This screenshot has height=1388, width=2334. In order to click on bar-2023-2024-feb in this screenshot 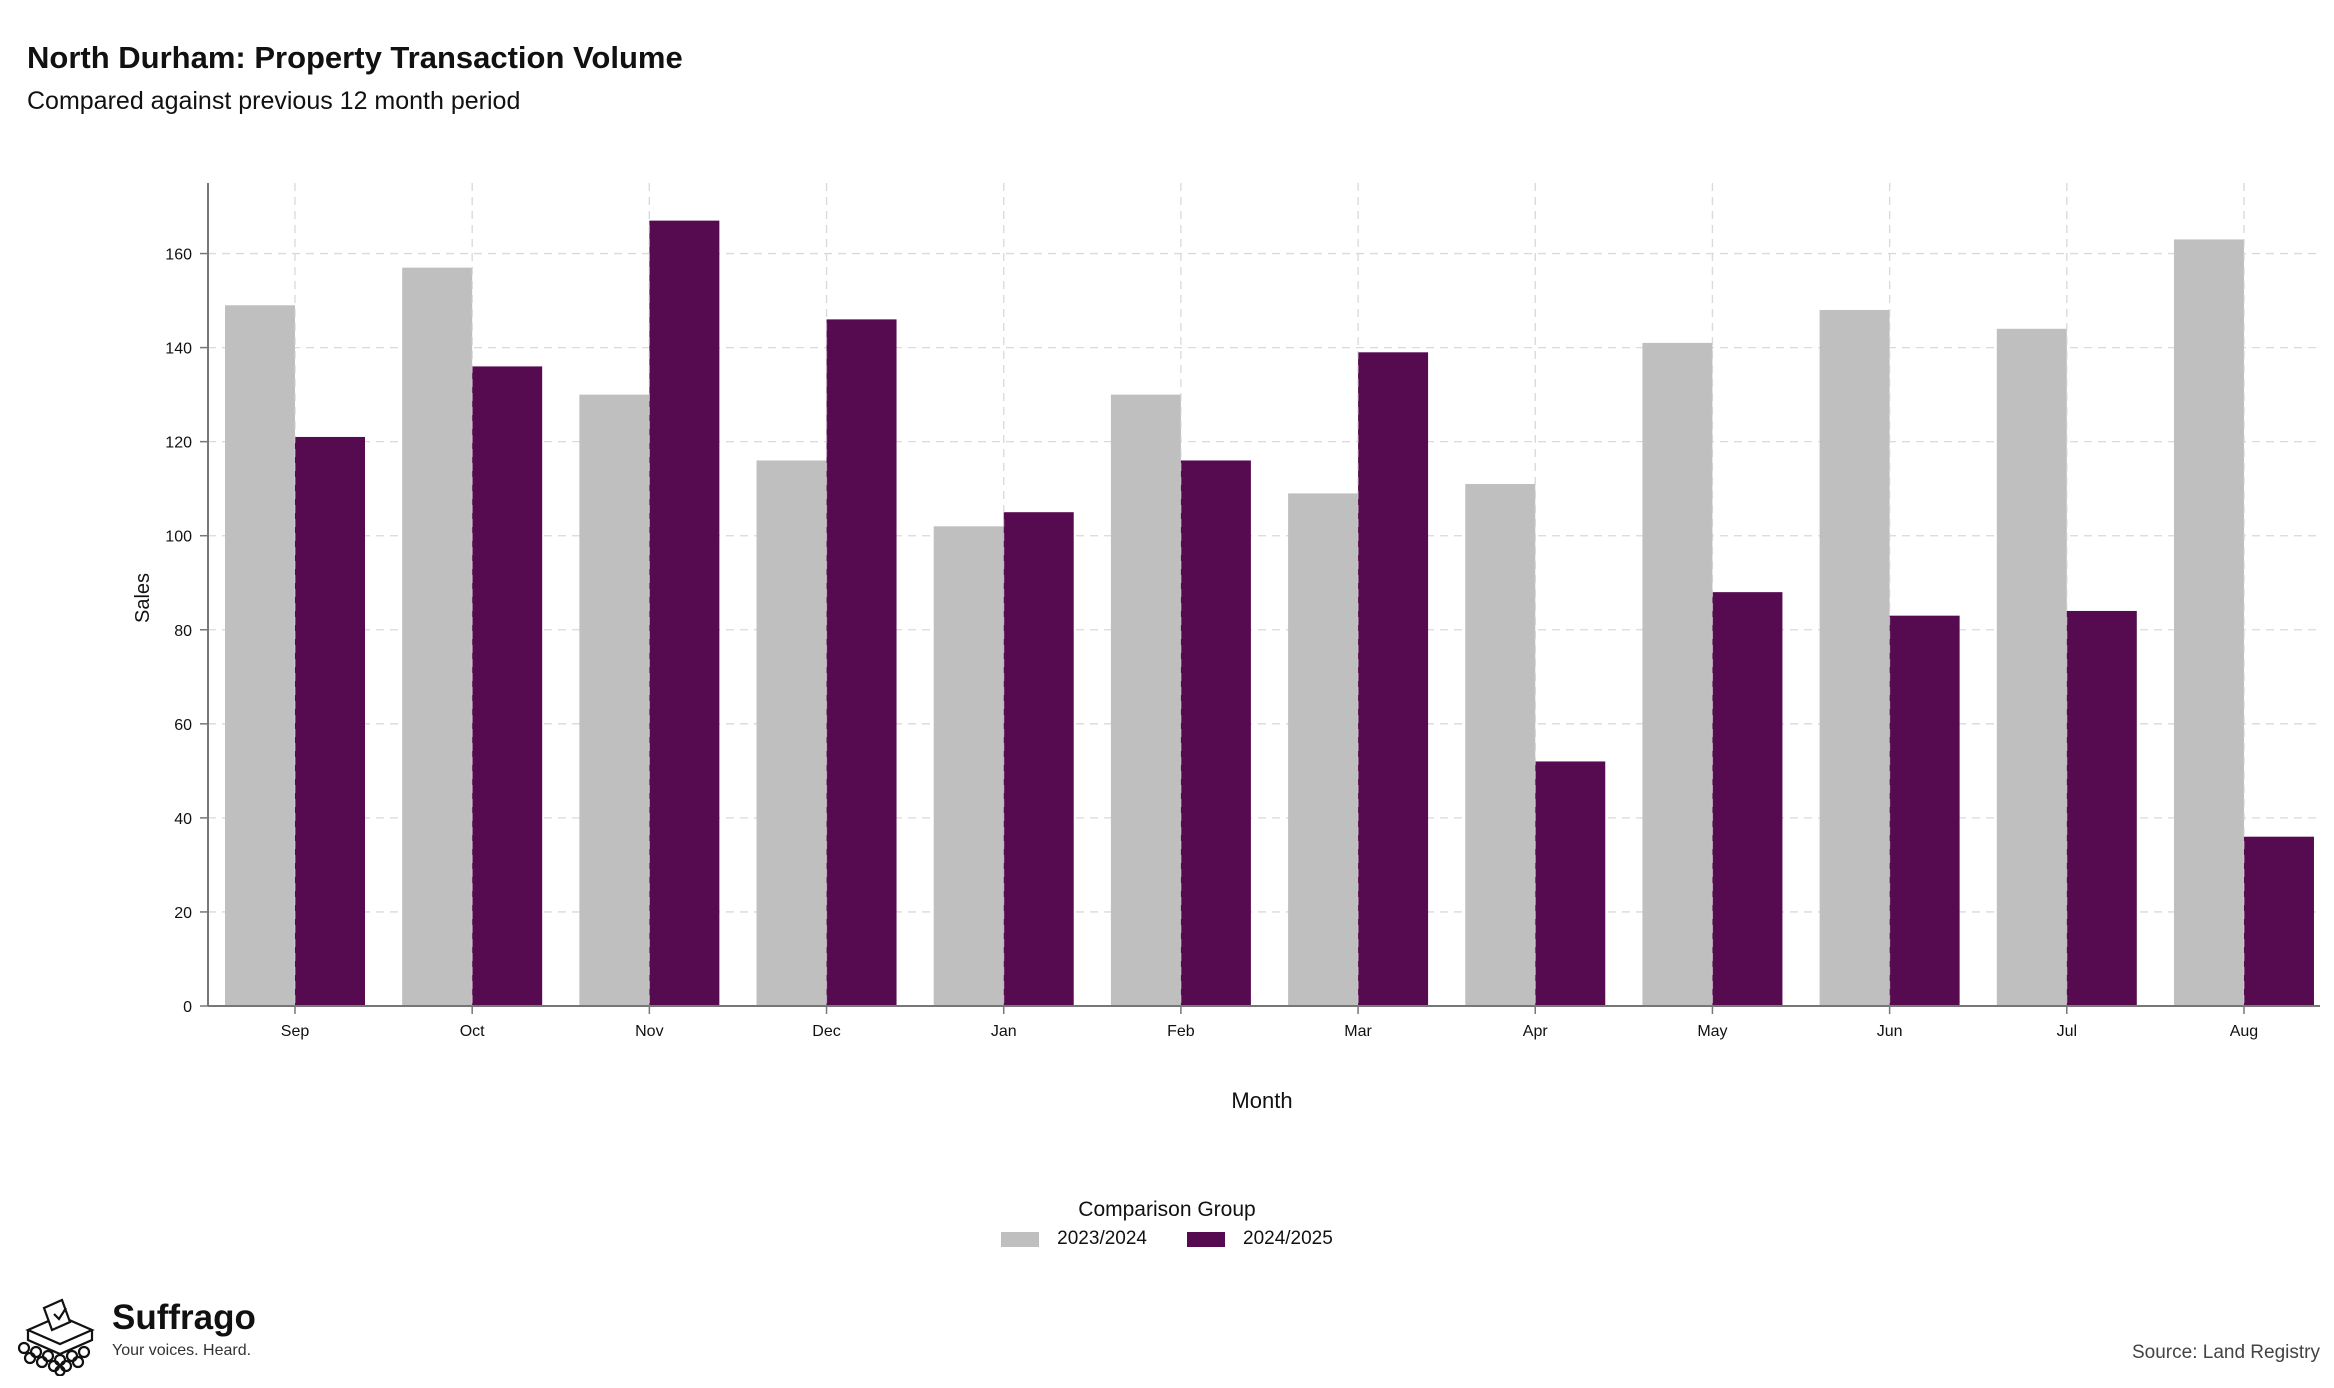, I will do `click(1145, 700)`.